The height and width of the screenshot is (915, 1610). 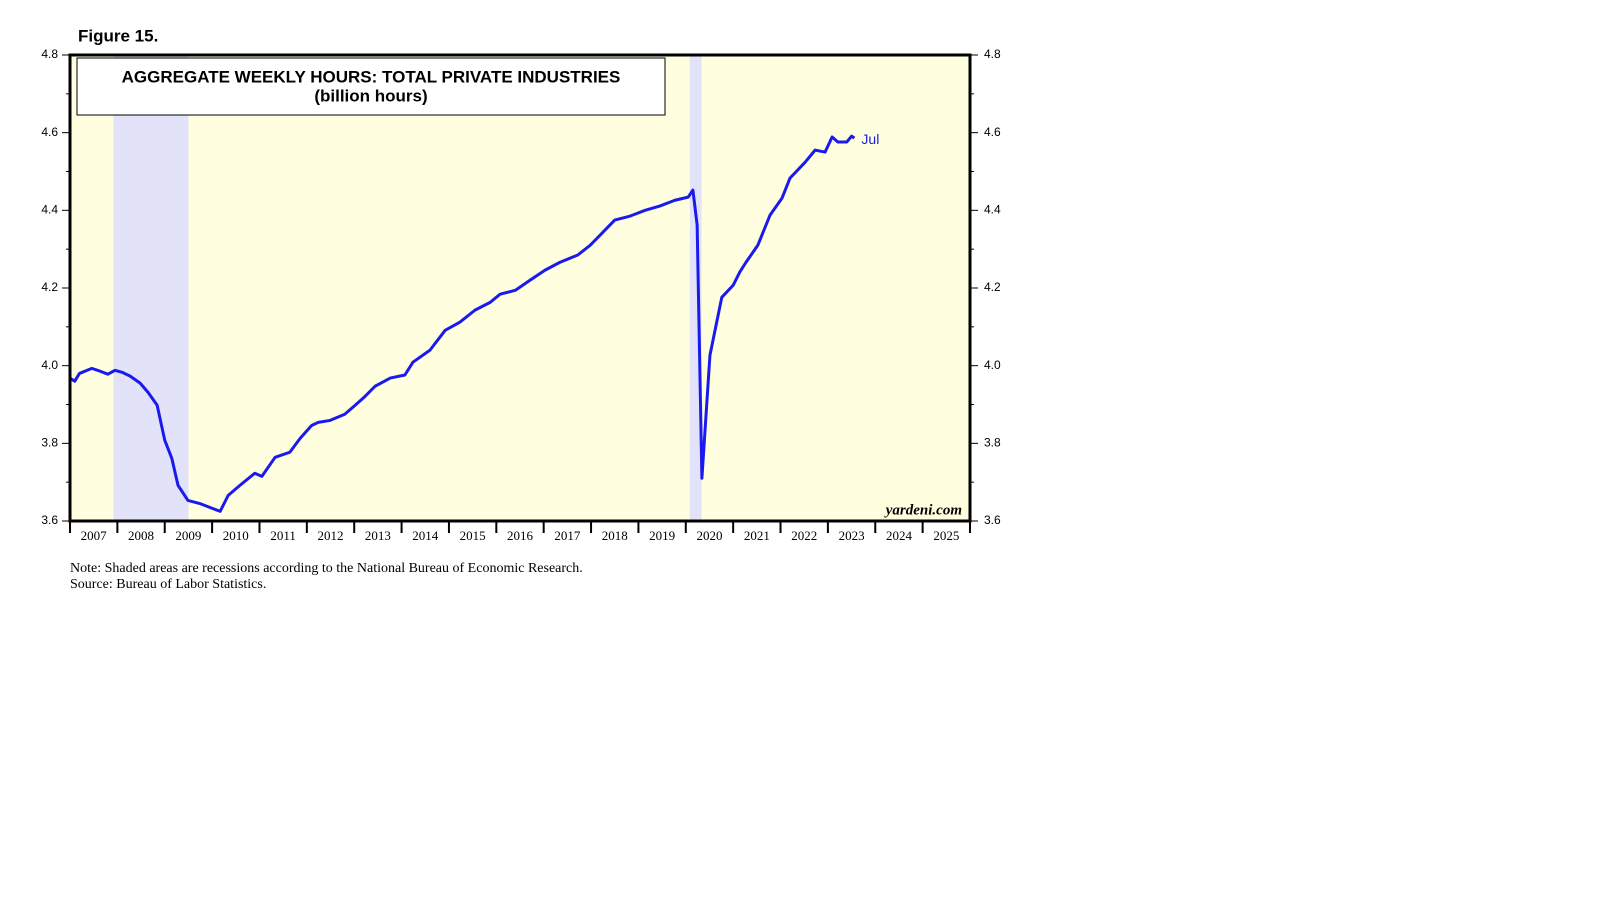 What do you see at coordinates (49, 287) in the screenshot?
I see `y-tick-label: 4.2` at bounding box center [49, 287].